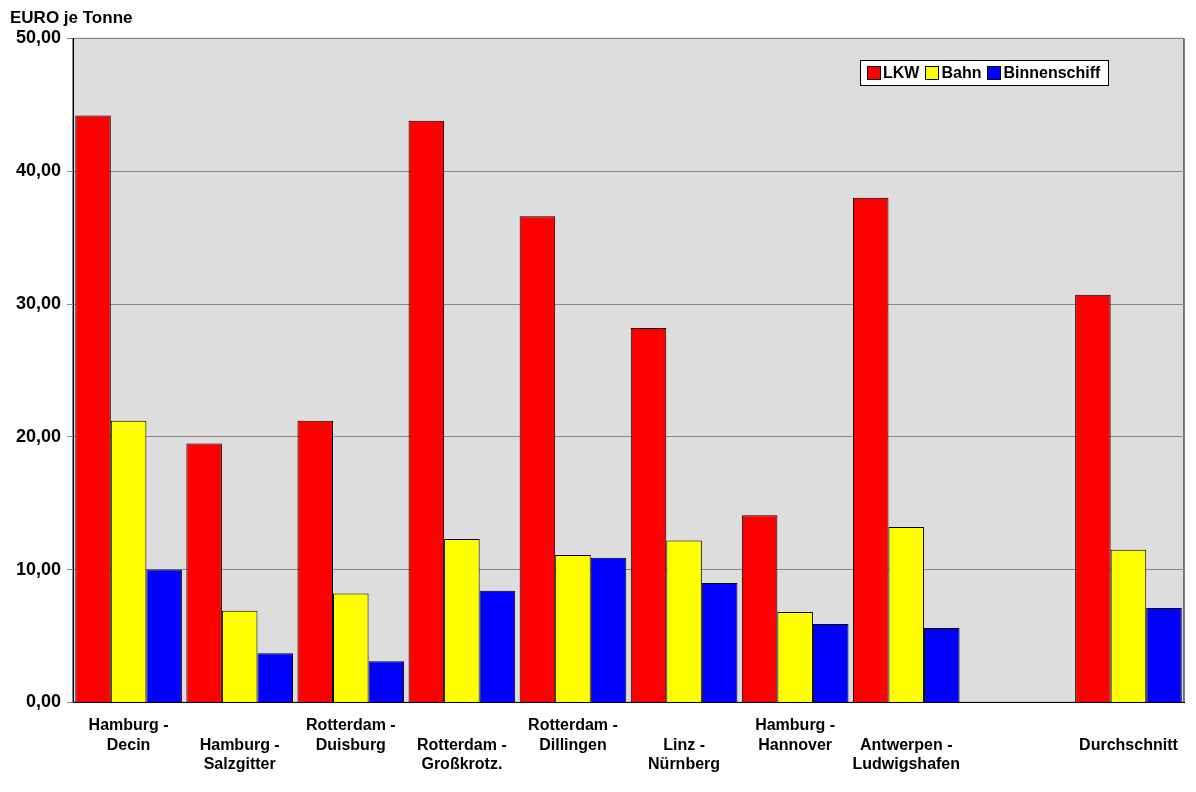 The image size is (1196, 792). What do you see at coordinates (901, 73) in the screenshot?
I see `legend-label: LKW` at bounding box center [901, 73].